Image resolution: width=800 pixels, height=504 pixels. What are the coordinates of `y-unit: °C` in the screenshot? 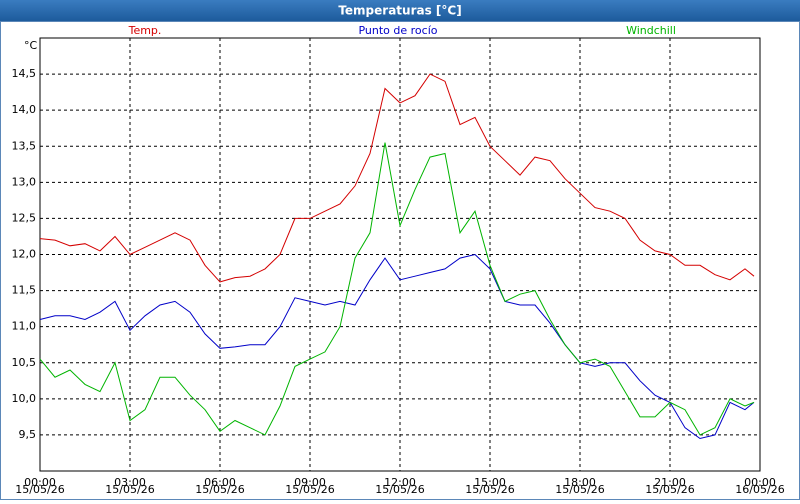 It's located at (31, 45).